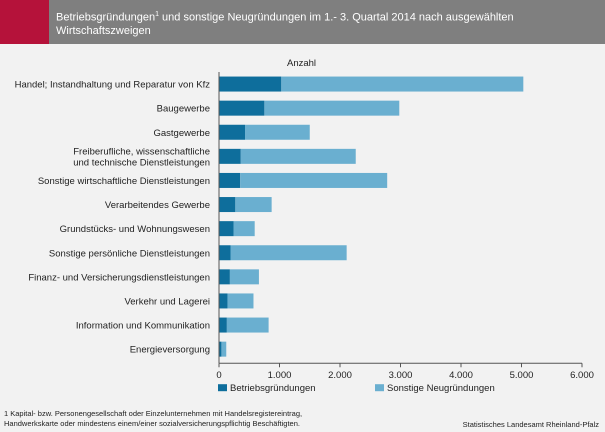 This screenshot has width=605, height=432. What do you see at coordinates (167, 301) in the screenshot?
I see `category-label: Verkehr und Lagerei` at bounding box center [167, 301].